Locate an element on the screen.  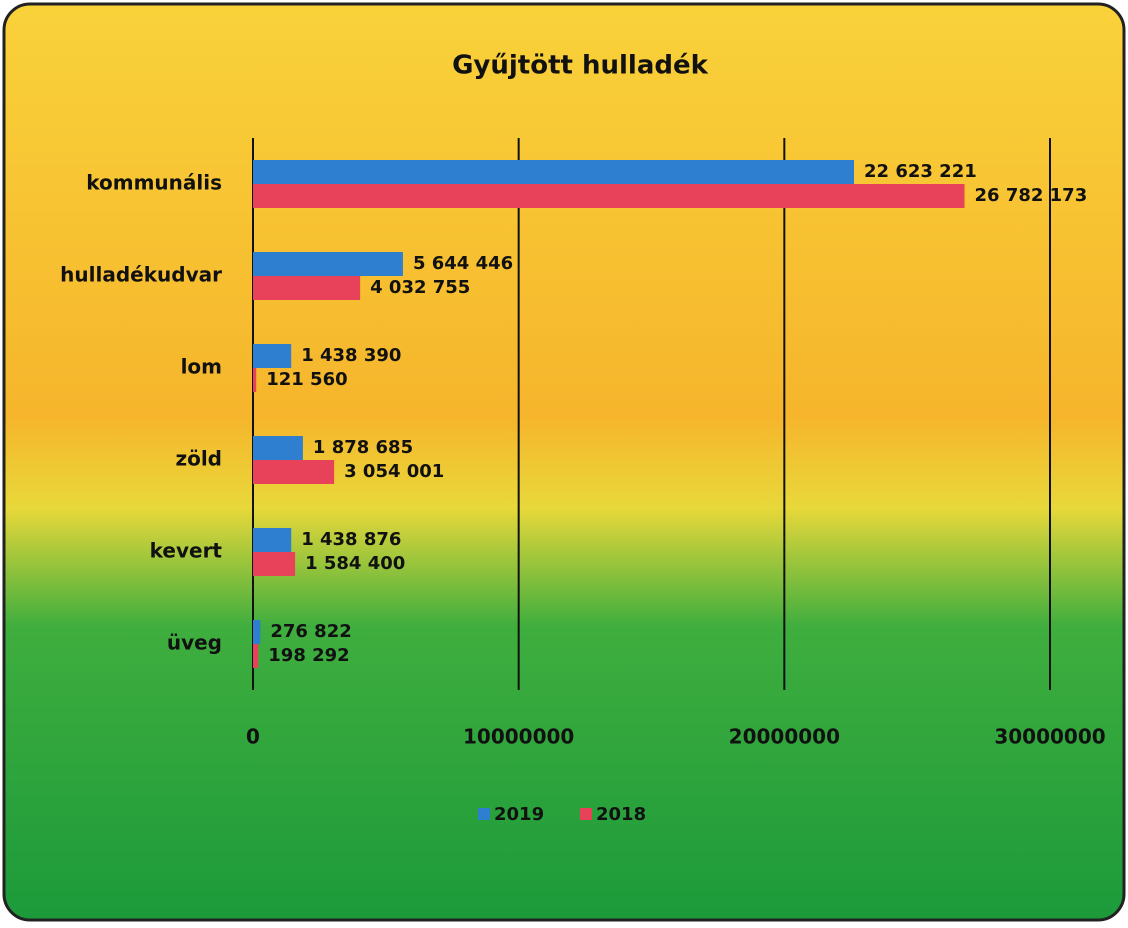
x-tick-label: 10000000 is located at coordinates (518, 737).